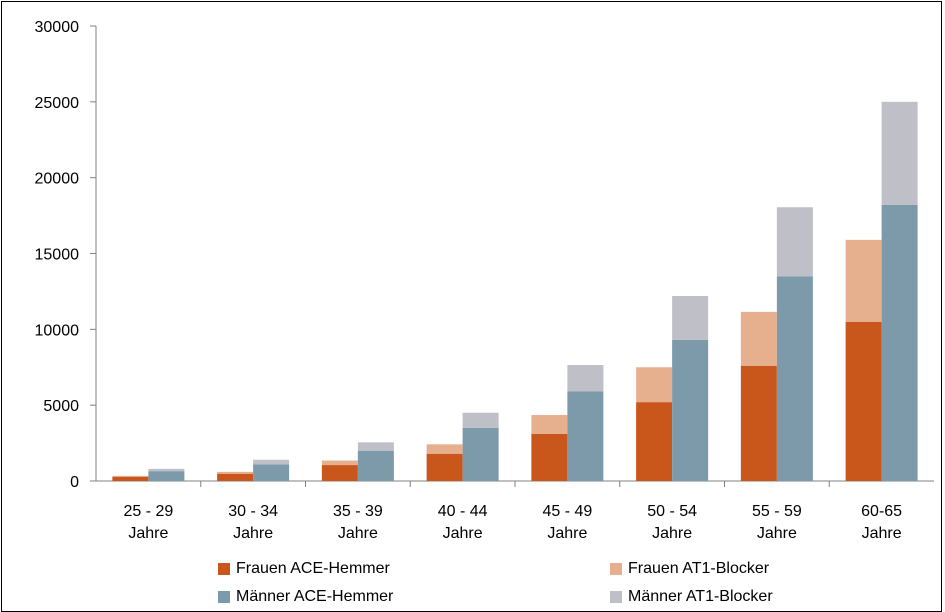 The image size is (945, 612). I want to click on y-tick-label: 20000, so click(57, 179).